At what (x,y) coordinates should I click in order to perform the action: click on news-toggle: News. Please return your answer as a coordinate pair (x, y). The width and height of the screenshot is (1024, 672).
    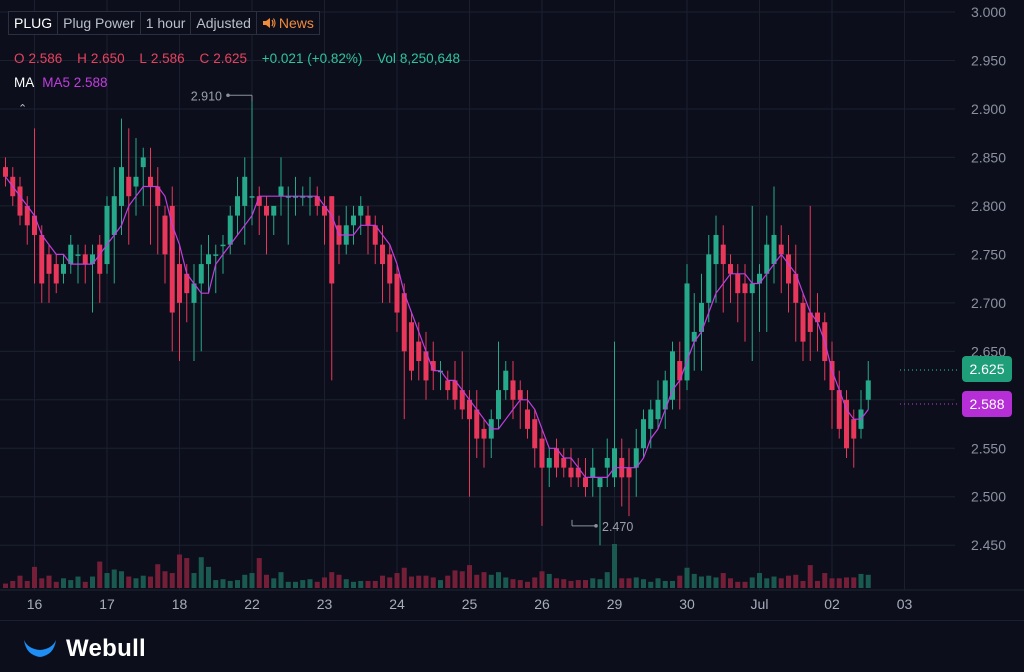
    Looking at the image, I should click on (287, 23).